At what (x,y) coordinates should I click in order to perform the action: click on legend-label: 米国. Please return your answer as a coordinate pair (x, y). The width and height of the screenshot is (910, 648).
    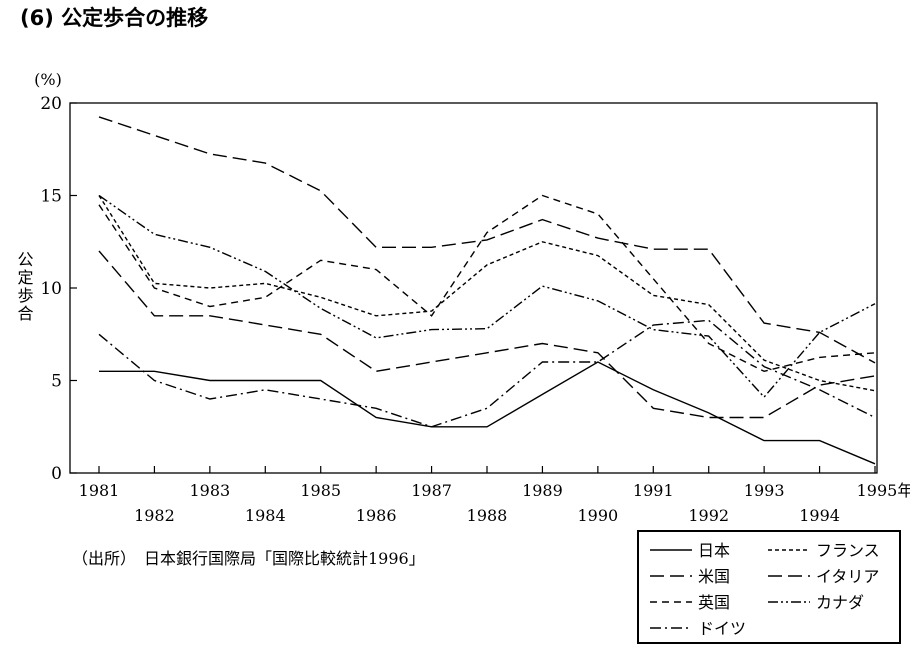
    Looking at the image, I should click on (714, 576).